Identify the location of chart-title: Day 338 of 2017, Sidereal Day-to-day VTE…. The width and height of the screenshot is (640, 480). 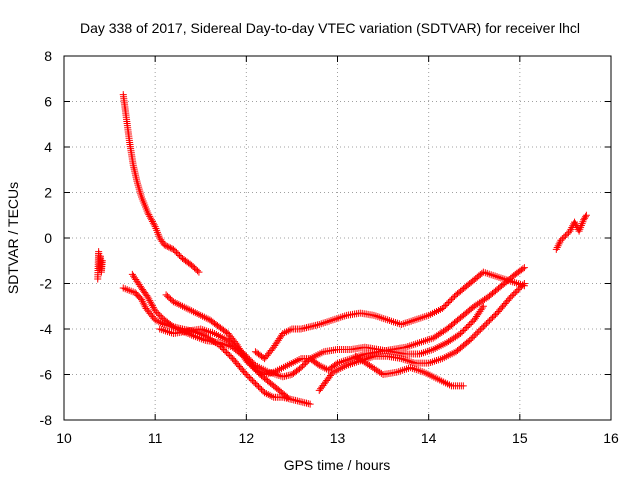
(330, 28).